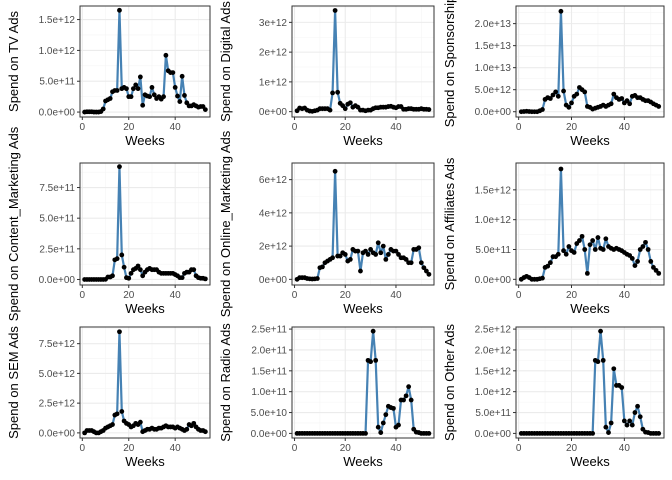 This screenshot has height=480, width=672. What do you see at coordinates (225, 382) in the screenshot?
I see `y-axis-title: Spend on Radio Ads` at bounding box center [225, 382].